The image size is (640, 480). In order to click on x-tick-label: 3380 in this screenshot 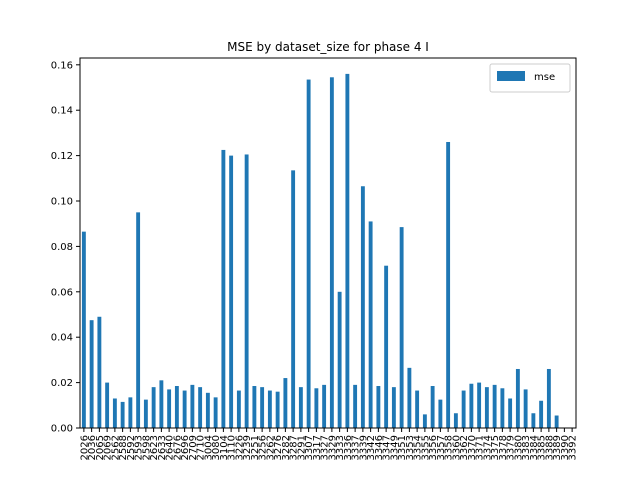, I will do `click(518, 447)`.